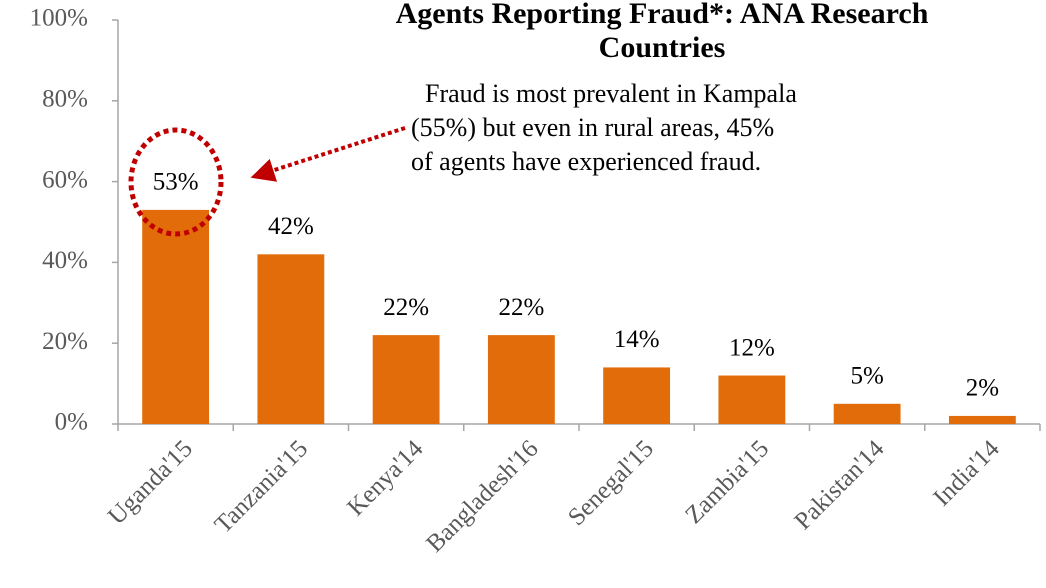 This screenshot has width=1046, height=588. I want to click on data-label: 5%, so click(866, 376).